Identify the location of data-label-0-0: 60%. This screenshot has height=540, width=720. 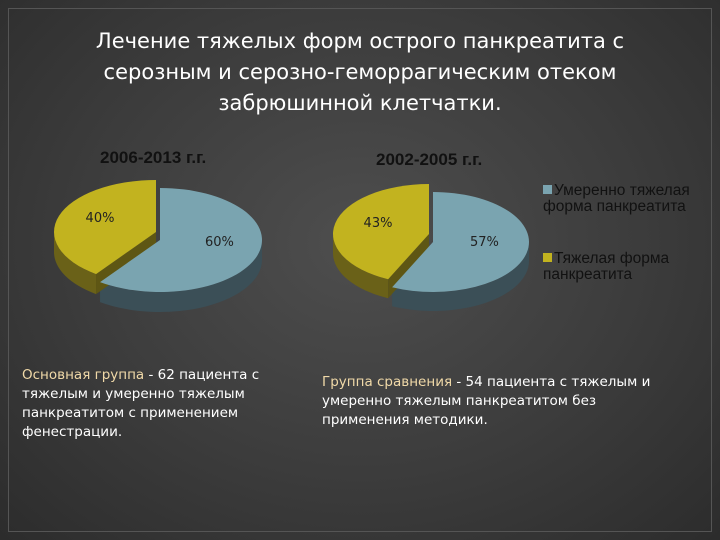
(219, 242).